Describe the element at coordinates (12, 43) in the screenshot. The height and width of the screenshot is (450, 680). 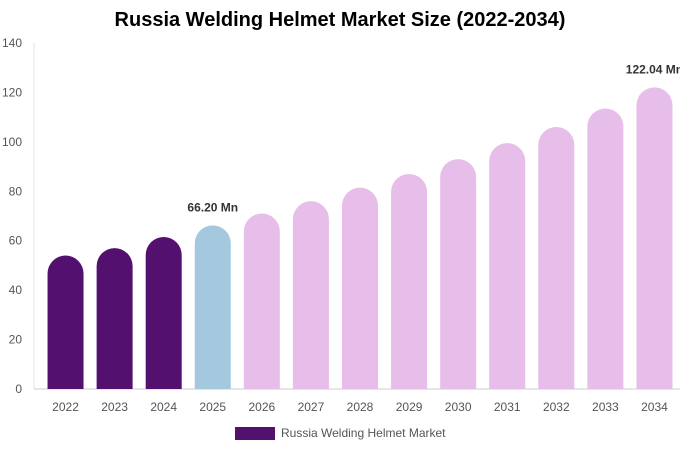
I see `y-tick-label: 140` at that location.